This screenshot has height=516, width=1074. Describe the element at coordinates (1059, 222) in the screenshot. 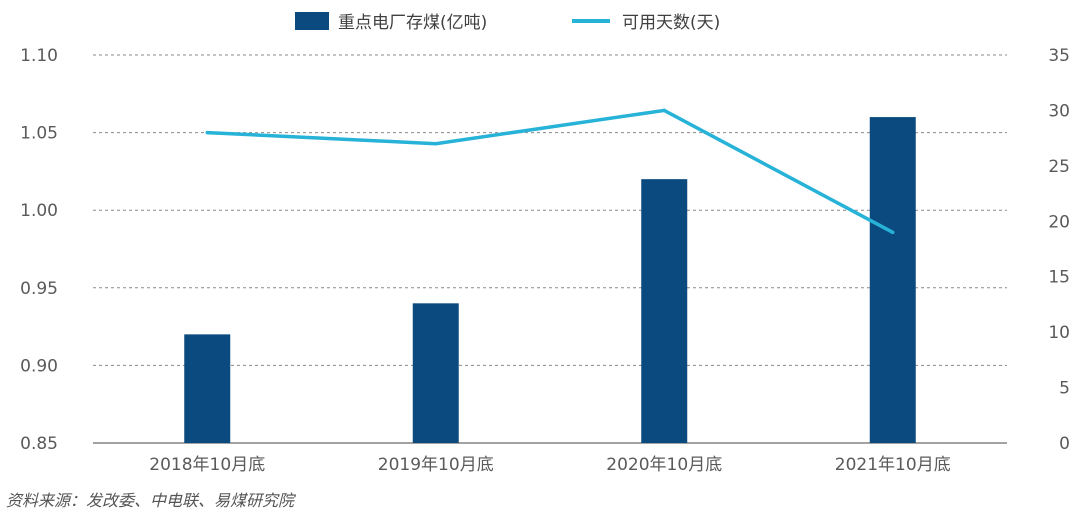

I see `right-tick-label: 20` at that location.